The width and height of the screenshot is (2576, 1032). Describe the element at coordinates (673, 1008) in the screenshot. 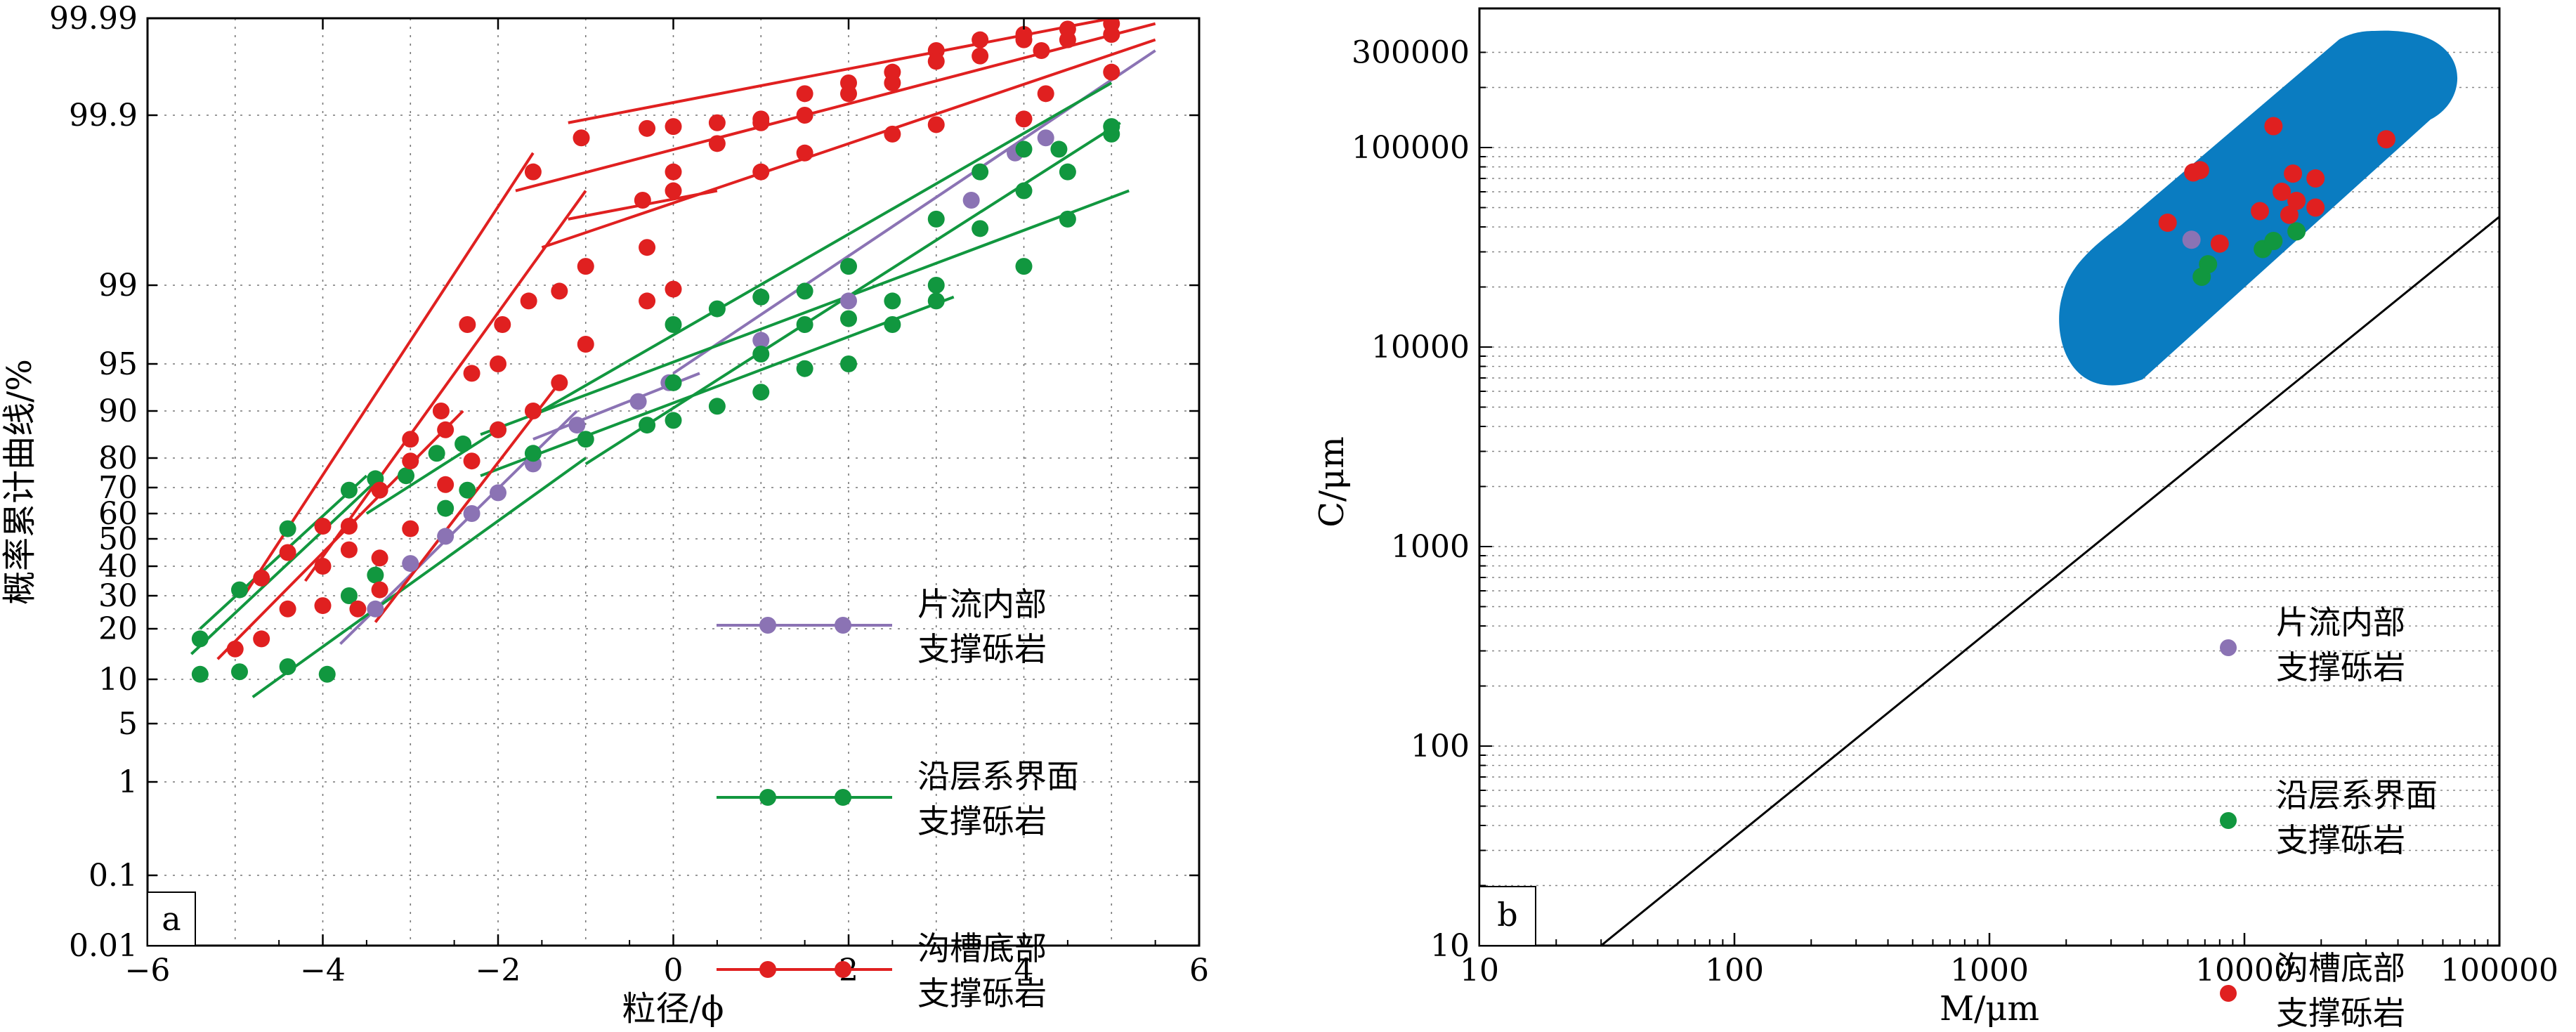

I see `xlabel-a: 粒径/ϕ` at that location.